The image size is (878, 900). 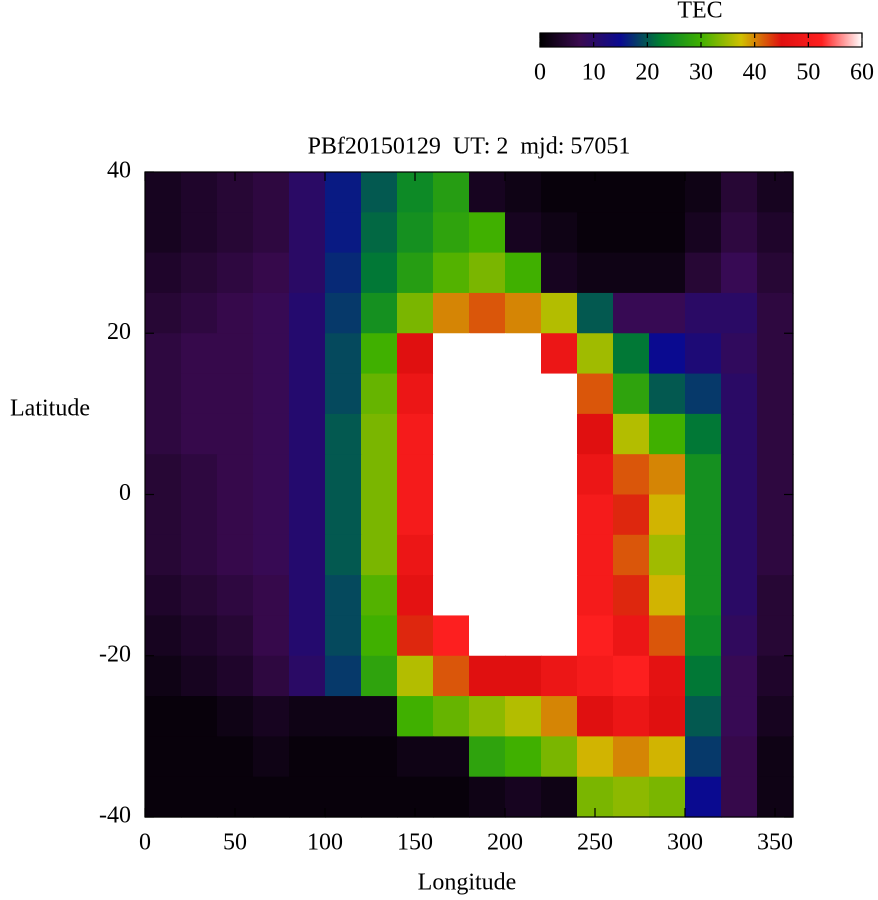 What do you see at coordinates (467, 883) in the screenshot?
I see `x-axis-label: Longitude` at bounding box center [467, 883].